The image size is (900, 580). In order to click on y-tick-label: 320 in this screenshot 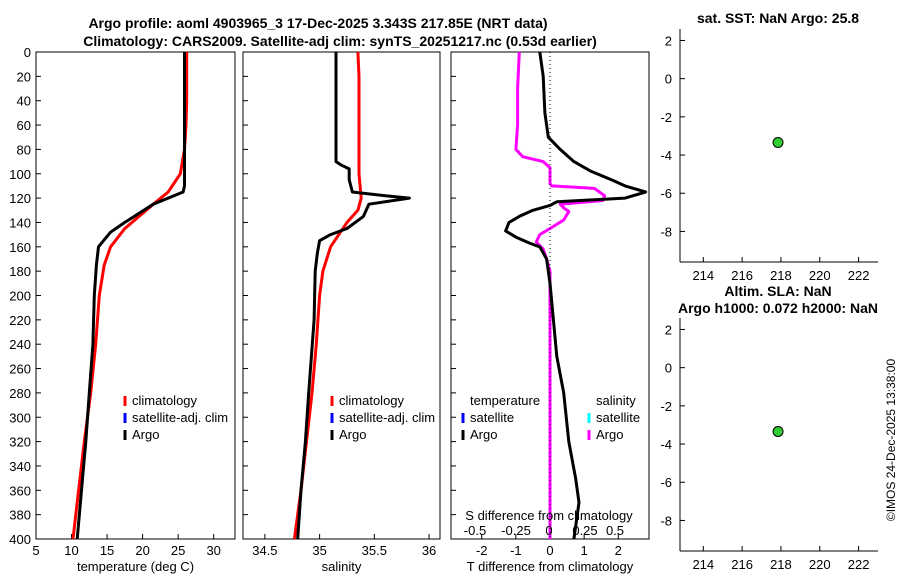, I will do `click(20, 442)`.